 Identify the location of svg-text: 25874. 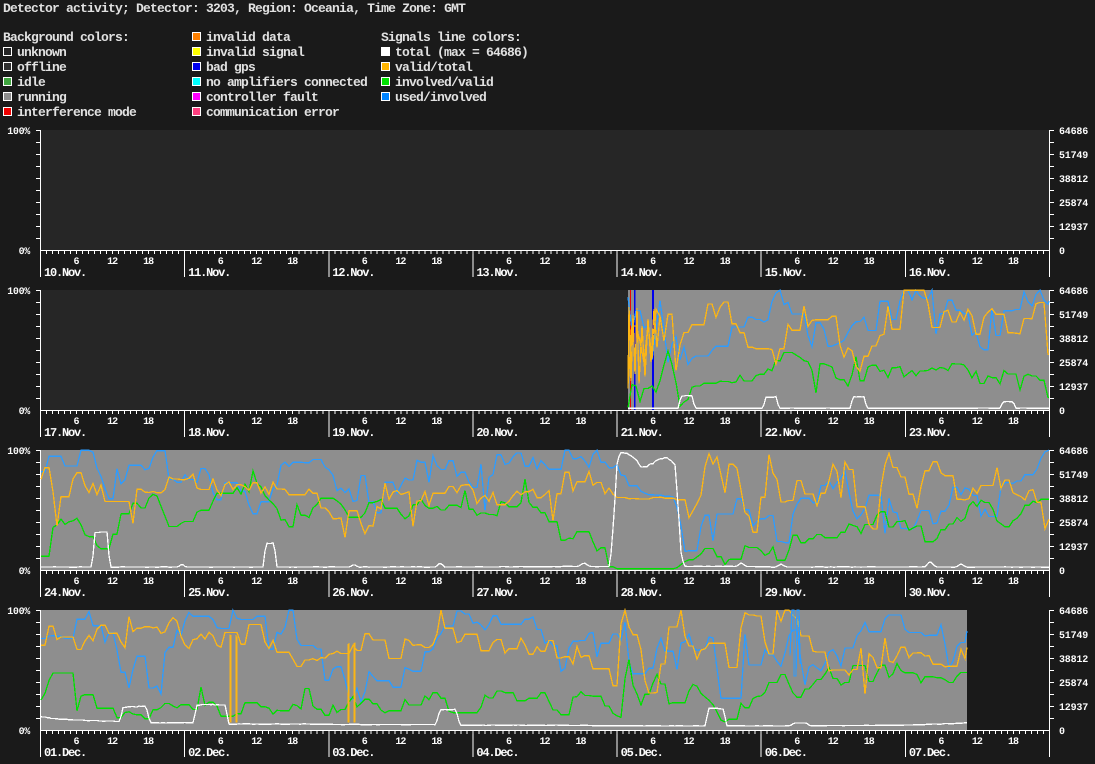
(1073, 204).